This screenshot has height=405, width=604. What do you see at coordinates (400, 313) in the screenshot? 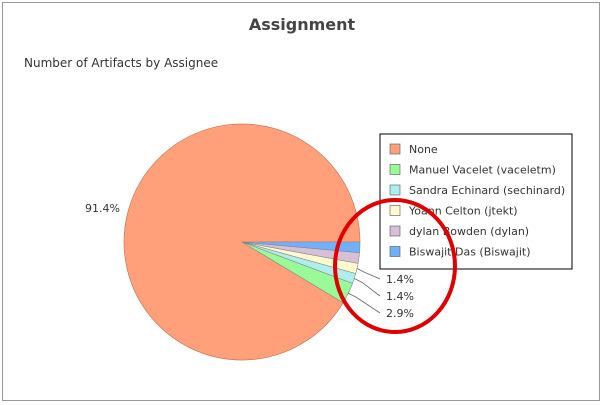
I see `slice-label: 2.9%` at bounding box center [400, 313].